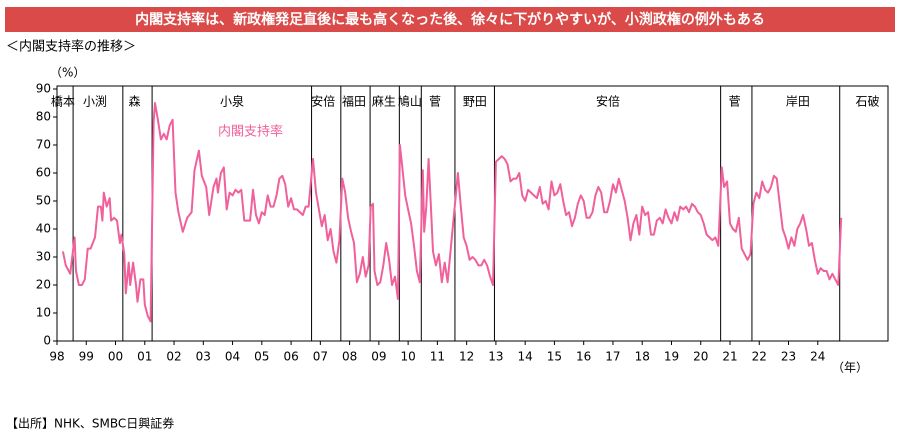 The width and height of the screenshot is (900, 440). I want to click on x-tick-label: 22, so click(759, 357).